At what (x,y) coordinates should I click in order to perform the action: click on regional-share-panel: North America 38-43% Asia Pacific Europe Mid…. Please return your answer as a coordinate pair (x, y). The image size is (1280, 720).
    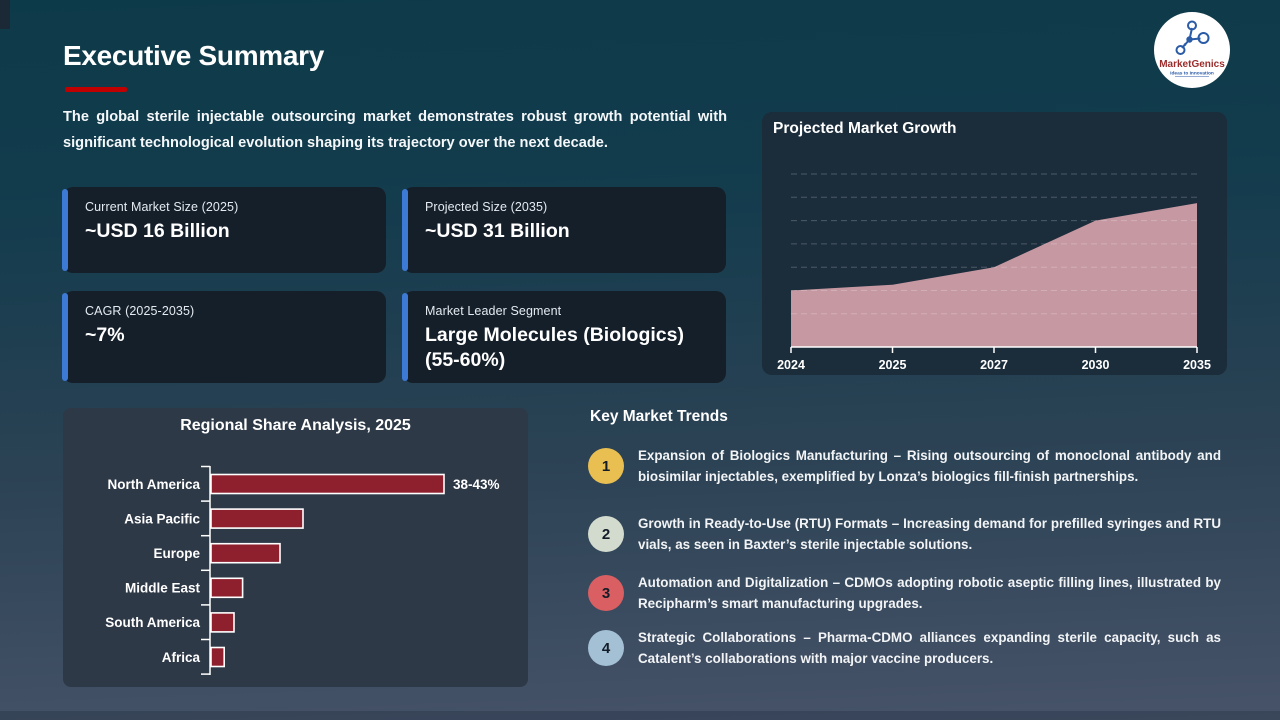
    Looking at the image, I should click on (295, 547).